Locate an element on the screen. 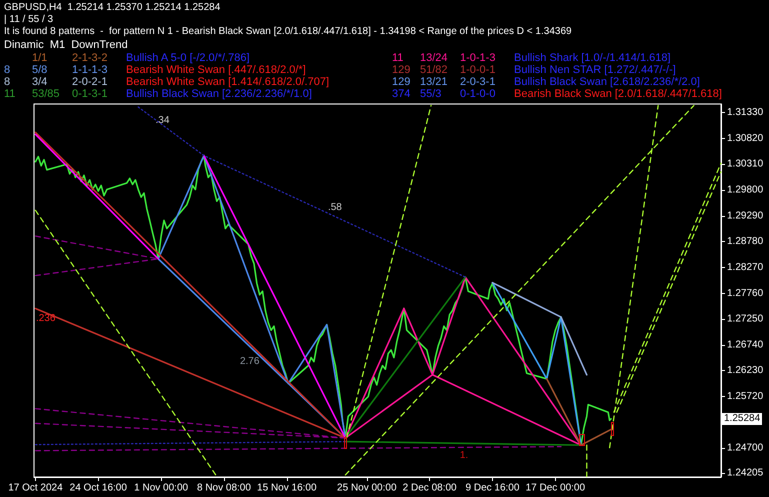  annotation: 2.76 is located at coordinates (250, 362).